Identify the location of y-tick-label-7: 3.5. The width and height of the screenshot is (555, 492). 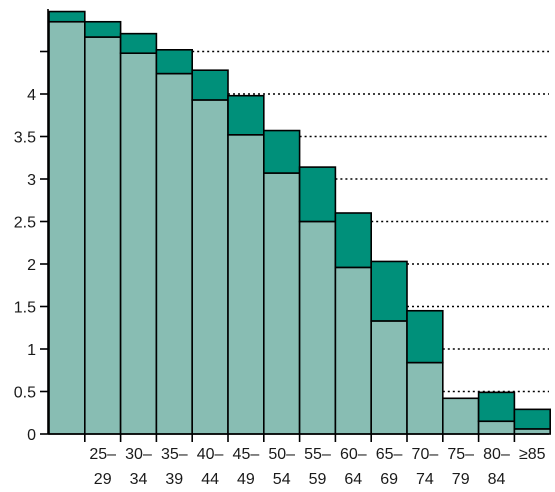
(25, 138).